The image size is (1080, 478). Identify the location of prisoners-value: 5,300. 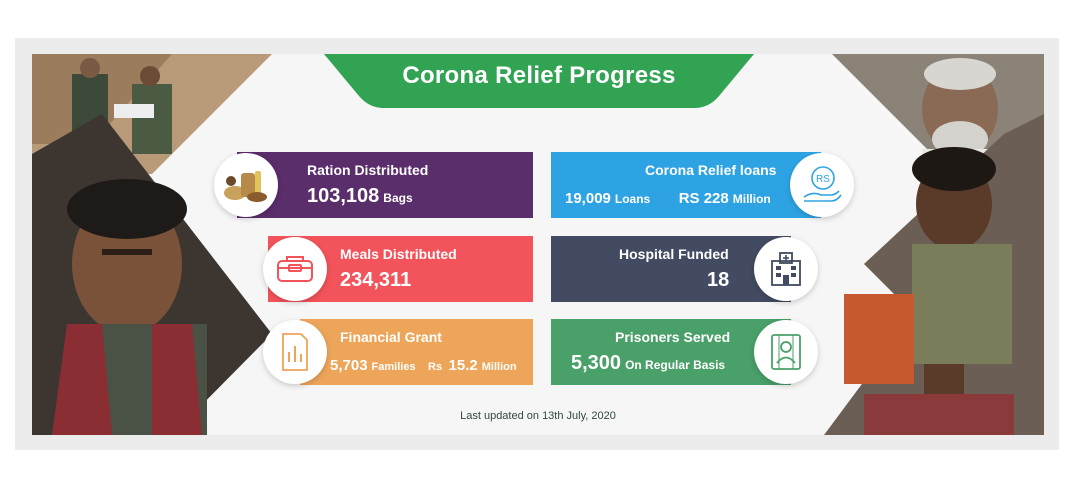
(596, 363).